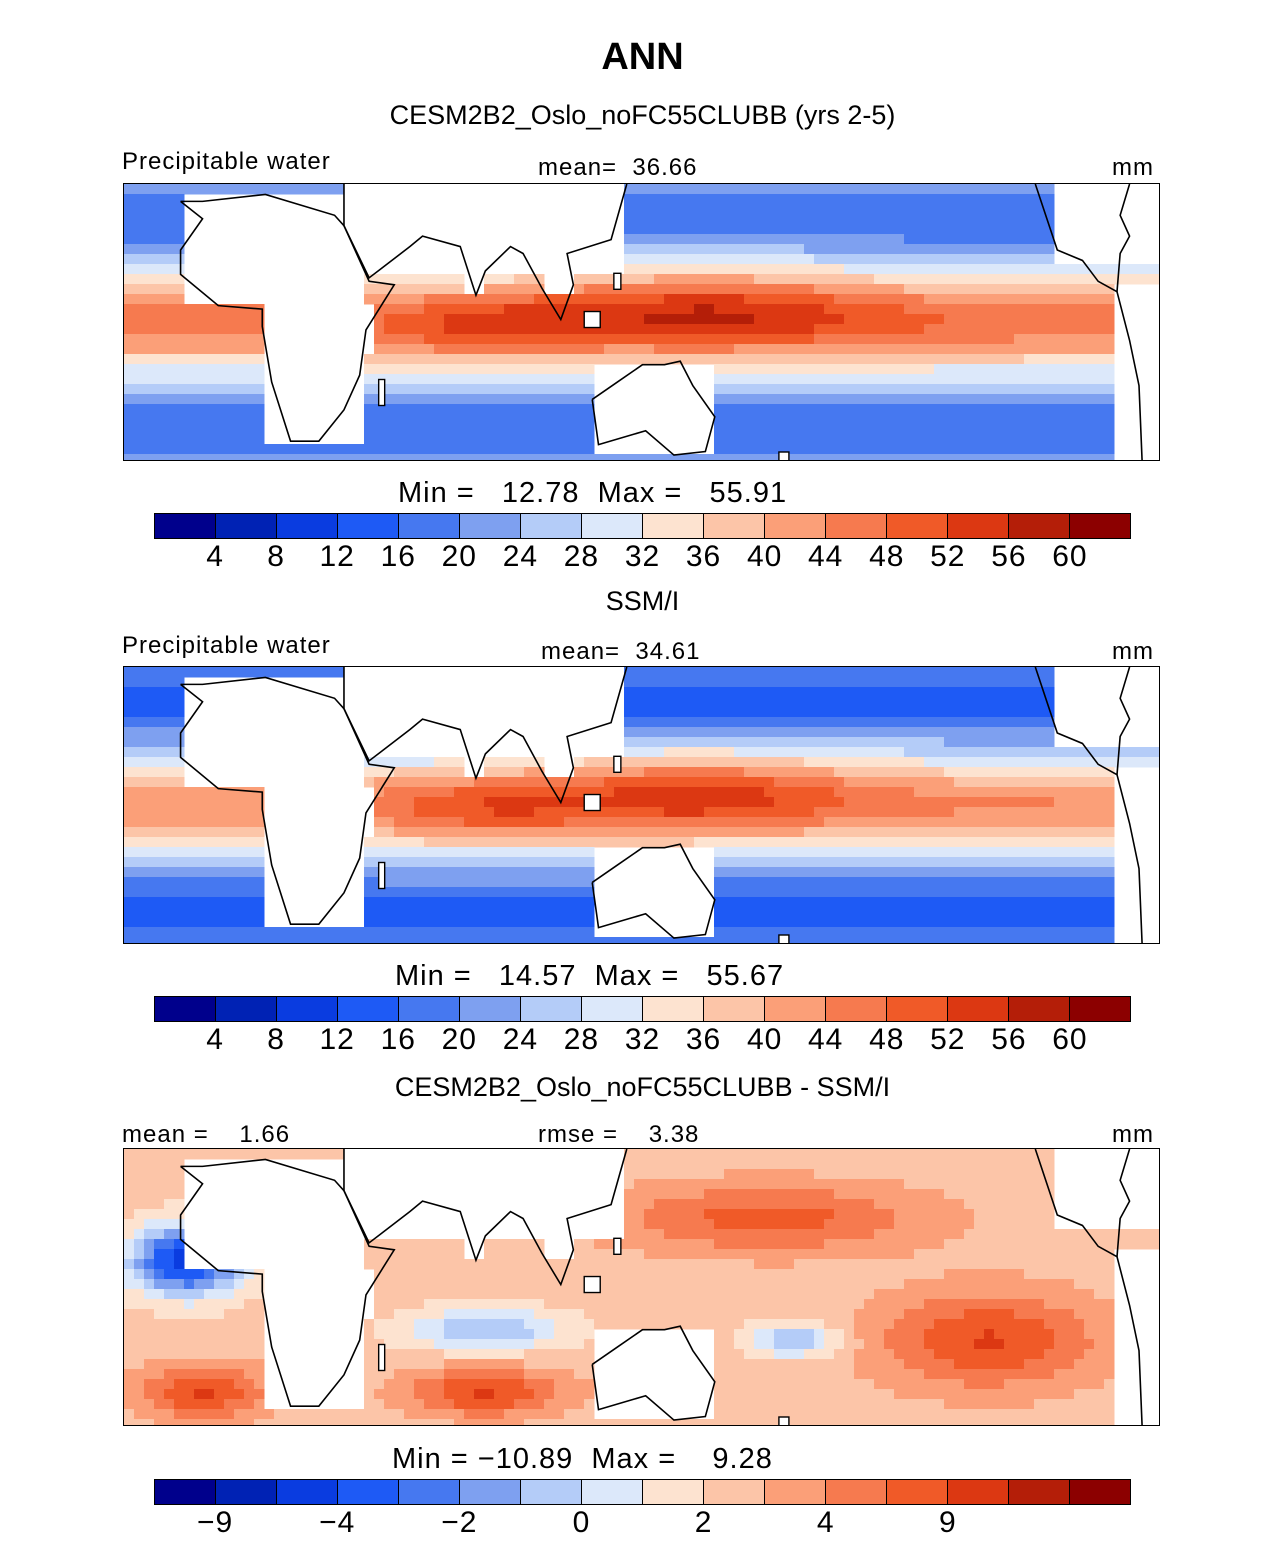  What do you see at coordinates (368, 526) in the screenshot?
I see `colorbar-swatch` at bounding box center [368, 526].